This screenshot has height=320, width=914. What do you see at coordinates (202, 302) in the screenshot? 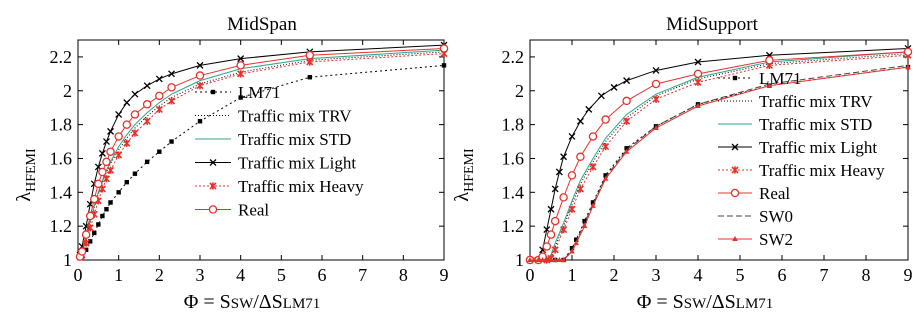
I see `x-axis-label-prefix: Φ =` at bounding box center [202, 302].